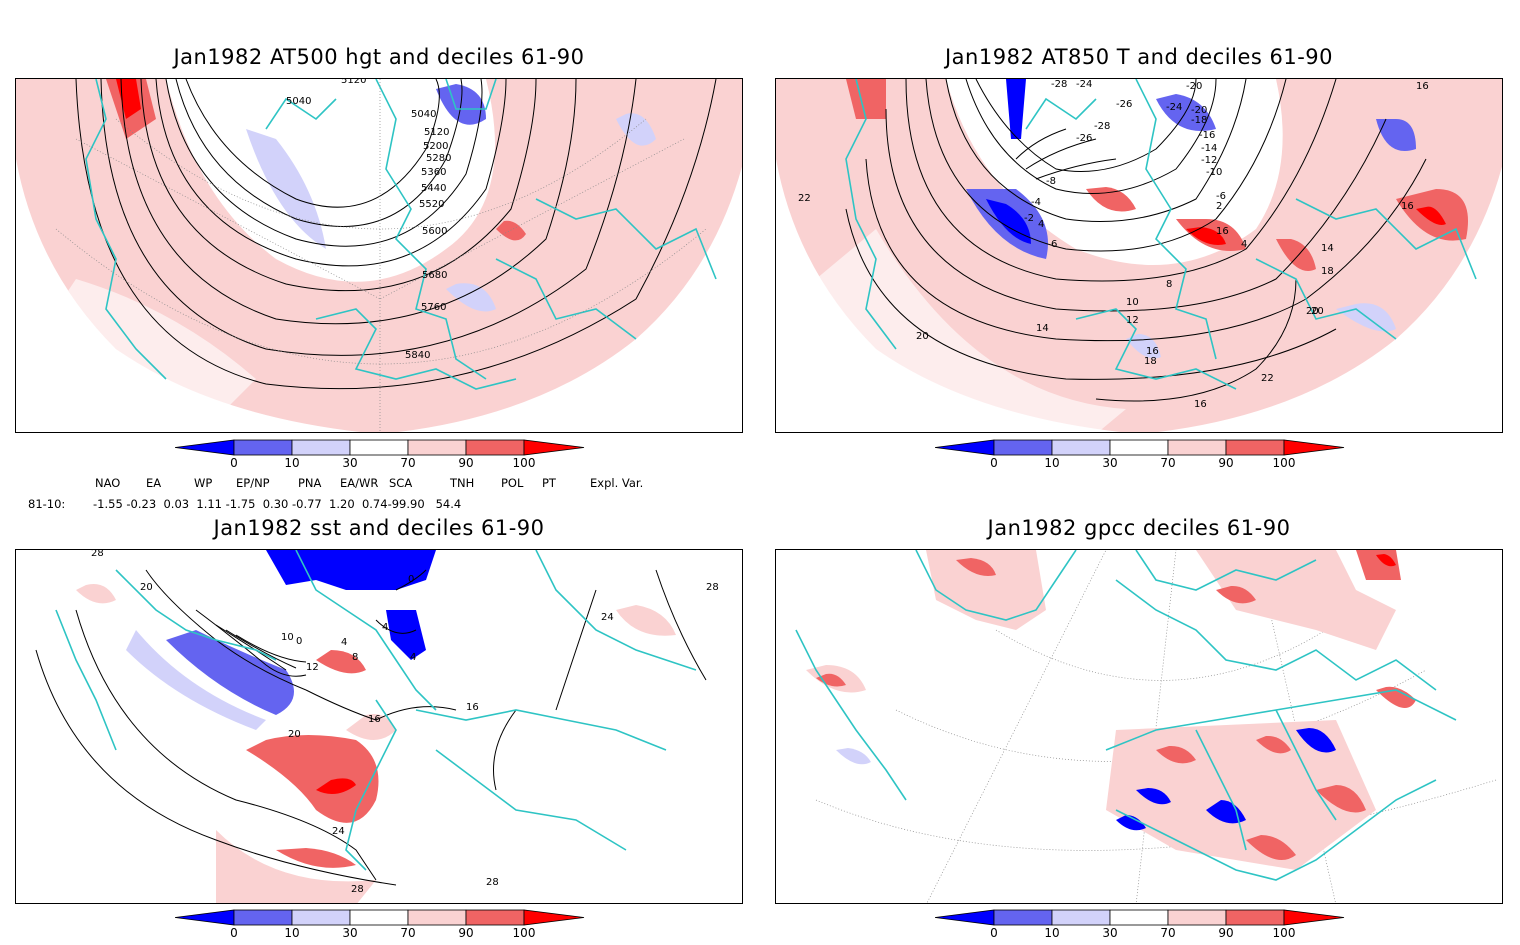 This screenshot has height=945, width=1520. What do you see at coordinates (433, 307) in the screenshot?
I see `contour-label: 5760` at bounding box center [433, 307].